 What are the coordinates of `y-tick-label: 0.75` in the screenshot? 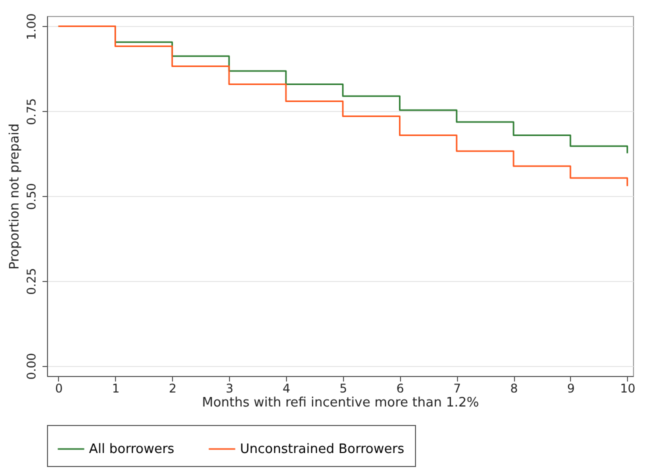 It's located at (31, 111).